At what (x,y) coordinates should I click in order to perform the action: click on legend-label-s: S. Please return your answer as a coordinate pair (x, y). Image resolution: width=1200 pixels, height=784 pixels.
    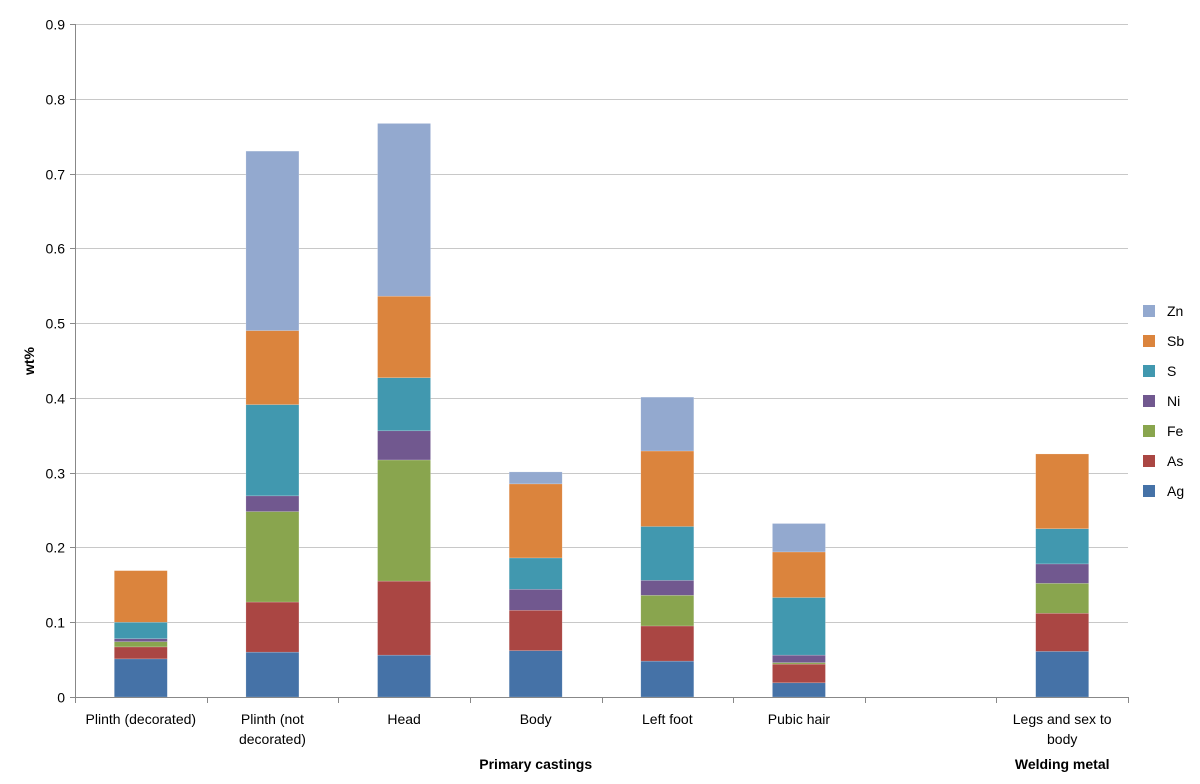
    Looking at the image, I should click on (1171, 371).